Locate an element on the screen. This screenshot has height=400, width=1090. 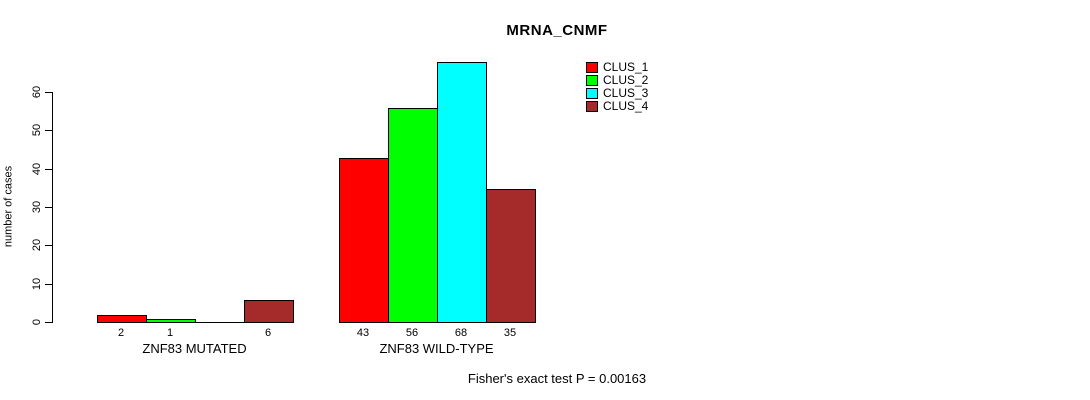
bar-value-label: 6 is located at coordinates (268, 333).